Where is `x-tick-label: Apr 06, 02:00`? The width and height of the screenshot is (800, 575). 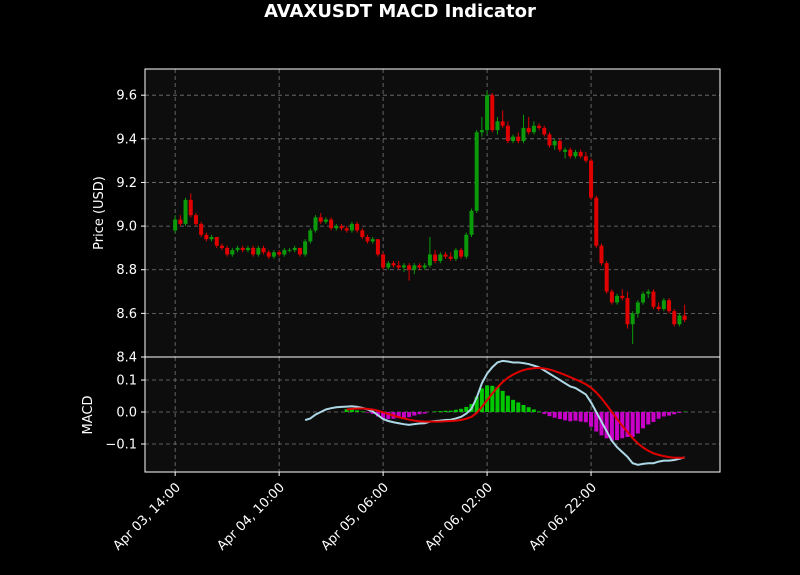 x-tick-label: Apr 06, 02:00 is located at coordinates (458, 516).